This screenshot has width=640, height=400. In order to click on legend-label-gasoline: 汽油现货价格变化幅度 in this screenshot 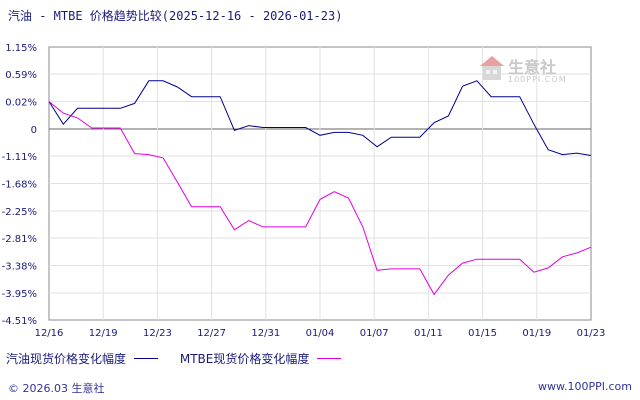, I will do `click(66, 359)`.